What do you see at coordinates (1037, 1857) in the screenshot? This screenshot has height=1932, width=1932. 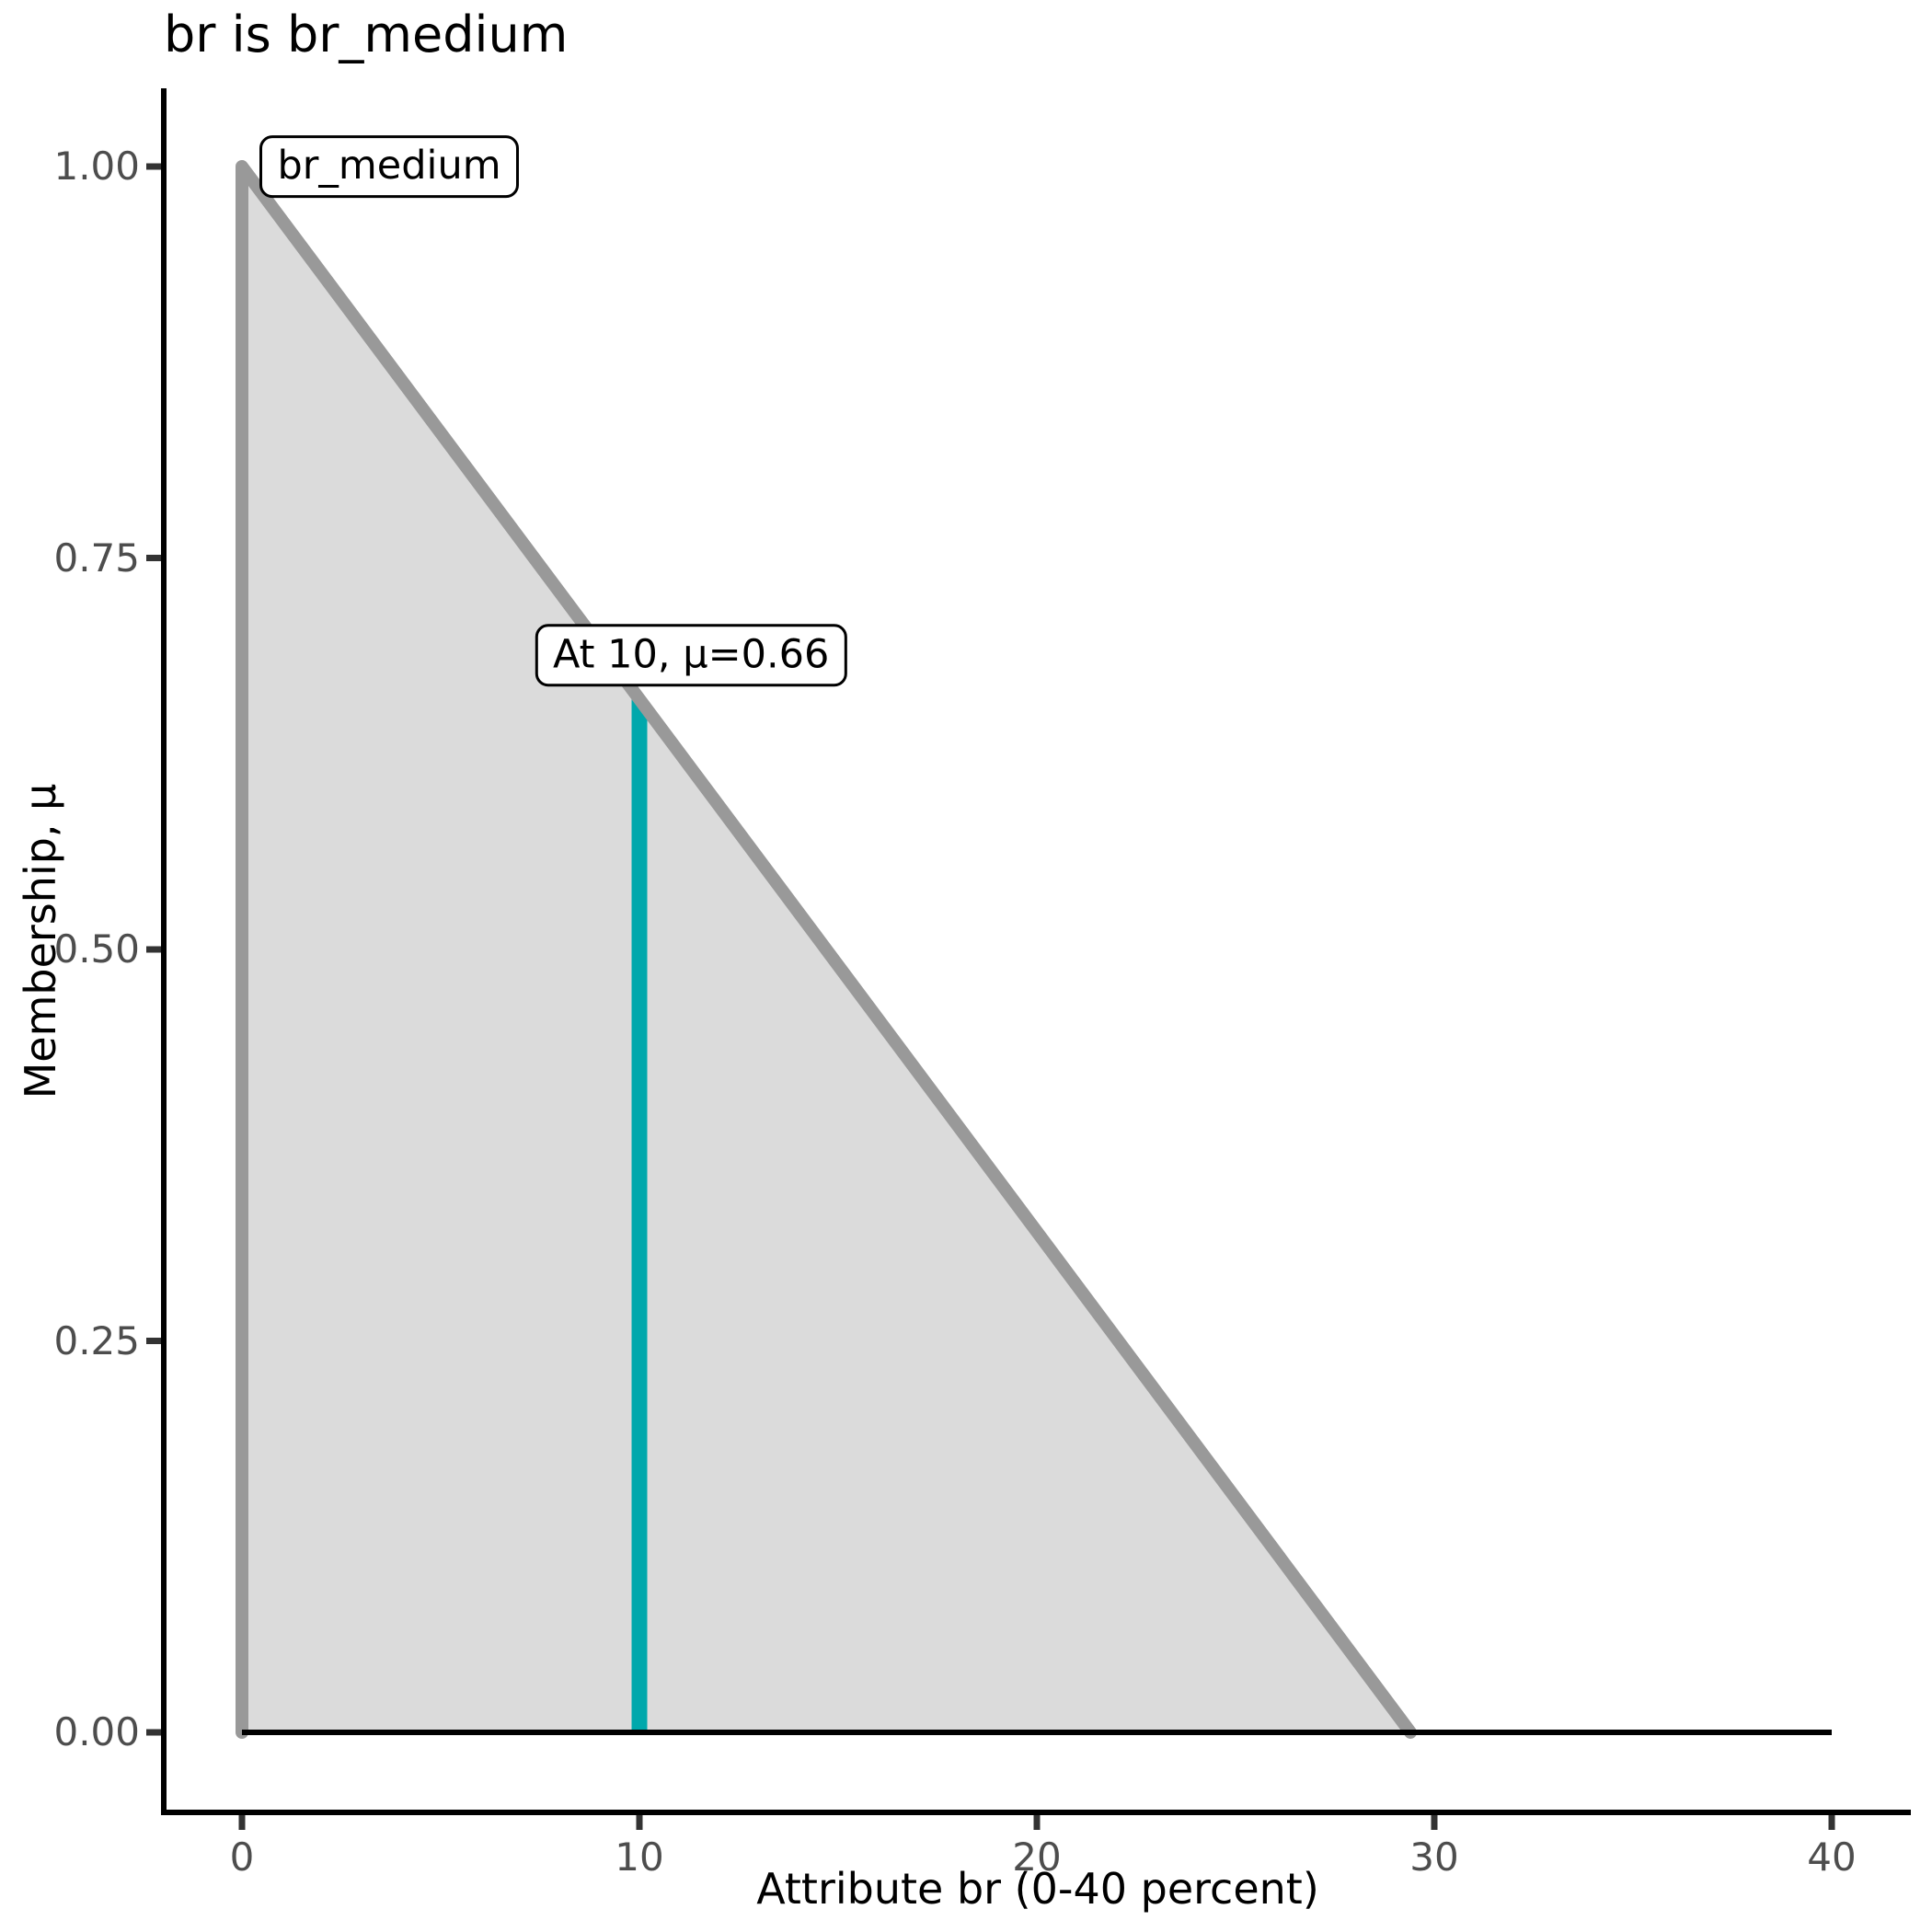 I see `x-tick-label: 20` at bounding box center [1037, 1857].